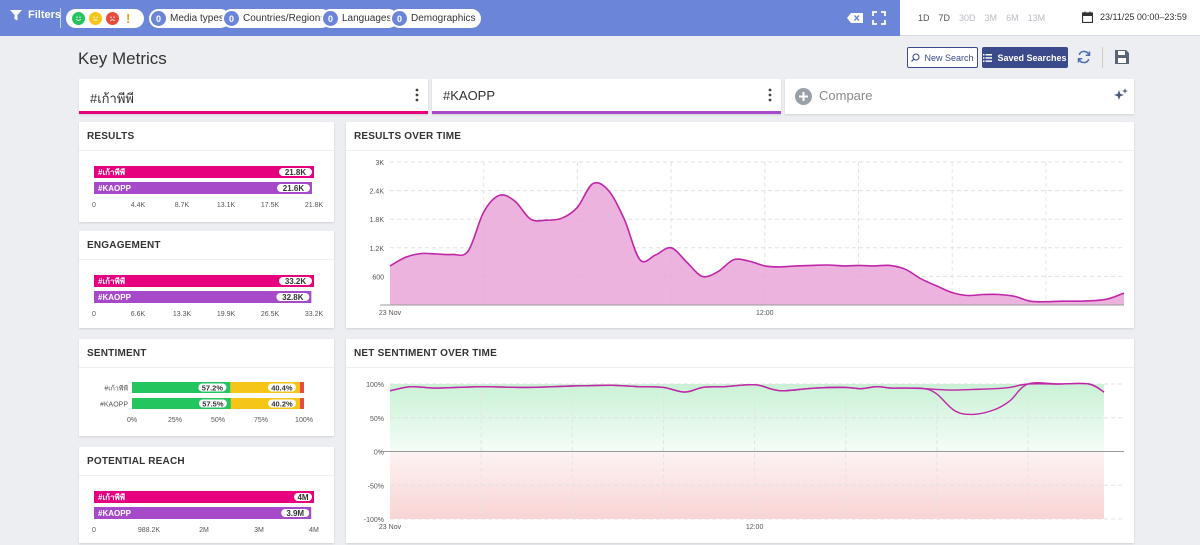 This screenshot has width=1200, height=545. Describe the element at coordinates (379, 163) in the screenshot. I see `y-tick-label: 3K` at that location.